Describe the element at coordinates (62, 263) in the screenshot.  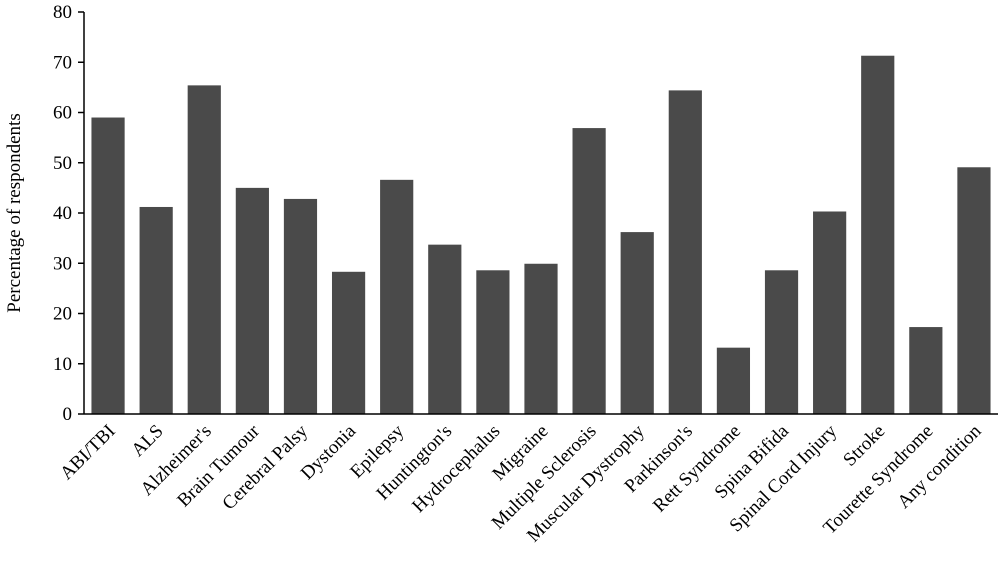
I see `y-tick-label: 30` at that location.